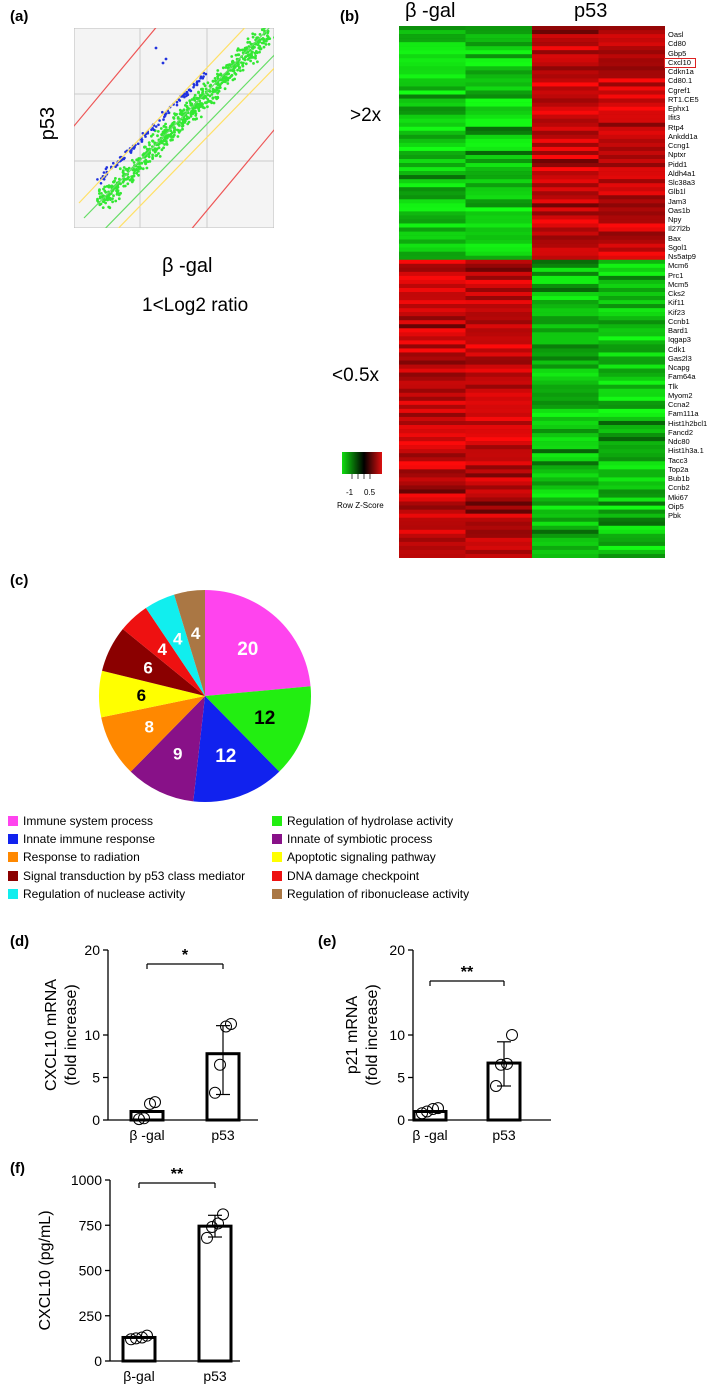 The width and height of the screenshot is (709, 1388). Describe the element at coordinates (504, 1135) in the screenshot. I see `x-tick-label: p53` at that location.